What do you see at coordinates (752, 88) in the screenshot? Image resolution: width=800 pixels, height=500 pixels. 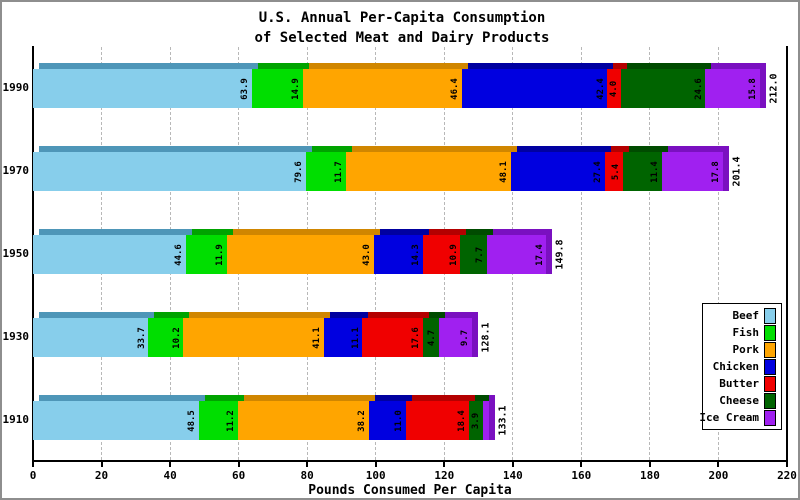 I see `bar-segment-label: 15.8` at bounding box center [752, 88].